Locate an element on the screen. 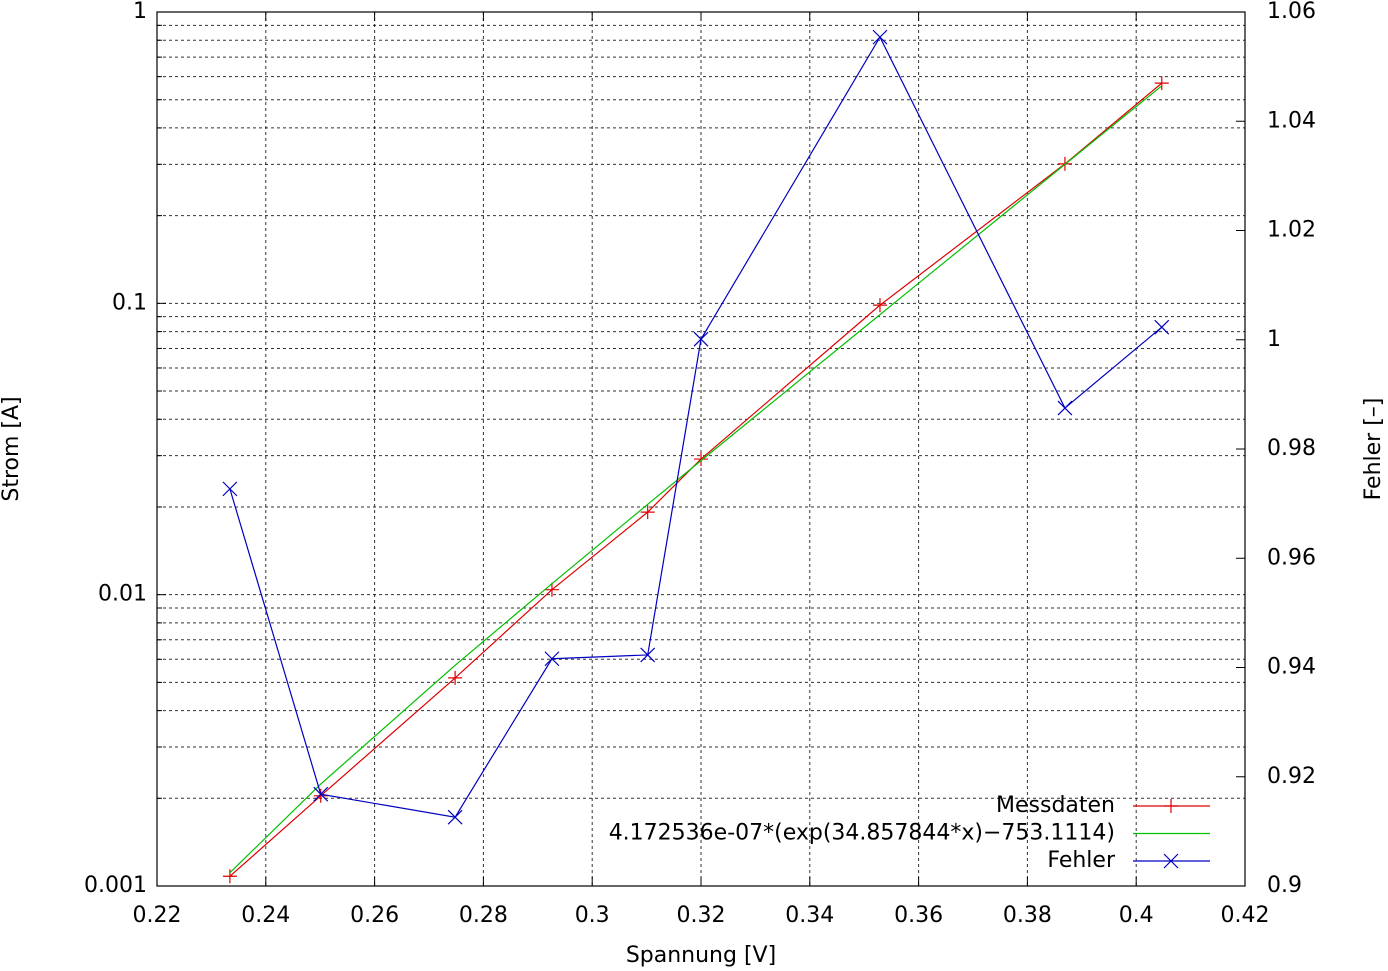 This screenshot has width=1388, height=971. x-tick-label: 0.36 is located at coordinates (918, 915).